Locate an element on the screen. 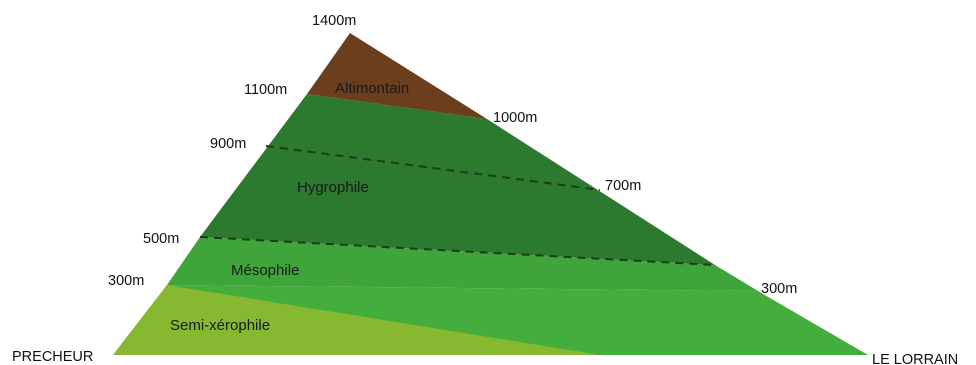 Image resolution: width=976 pixels, height=365 pixels. place-label-le-lorrain: LE LORRAIN is located at coordinates (915, 358).